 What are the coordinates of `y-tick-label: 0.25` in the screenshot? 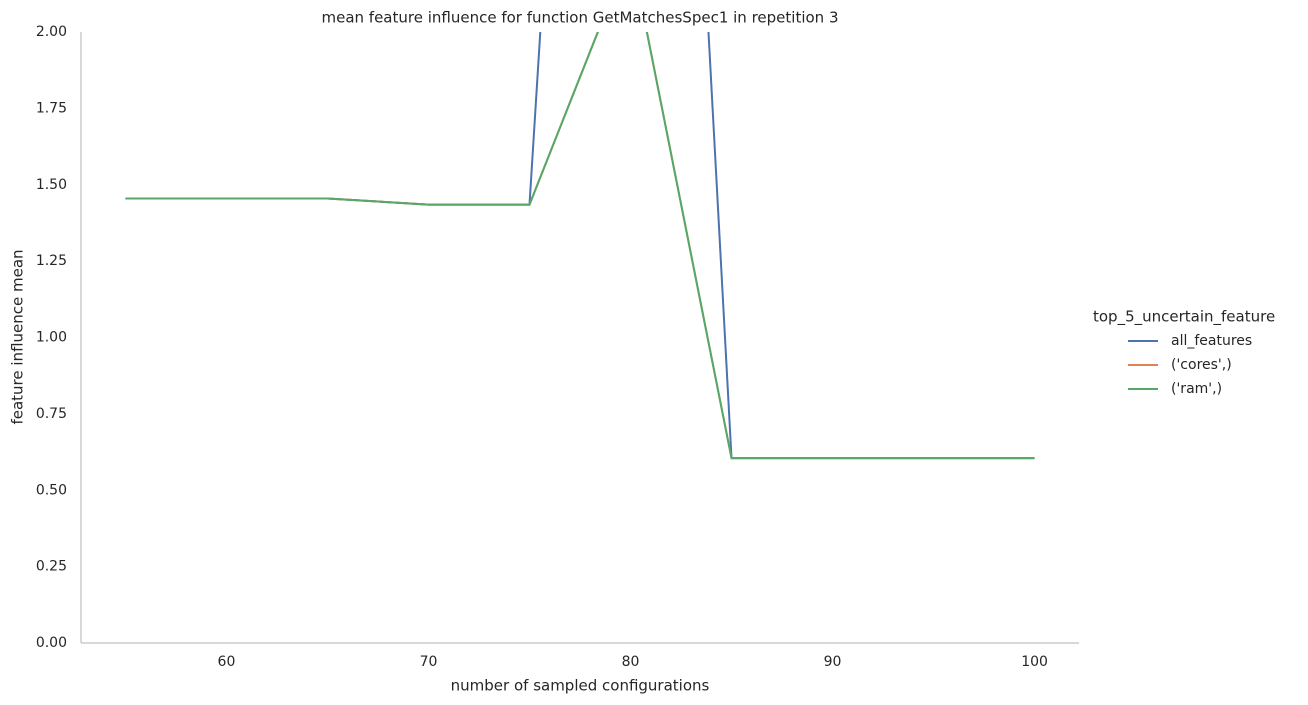 It's located at (51, 567).